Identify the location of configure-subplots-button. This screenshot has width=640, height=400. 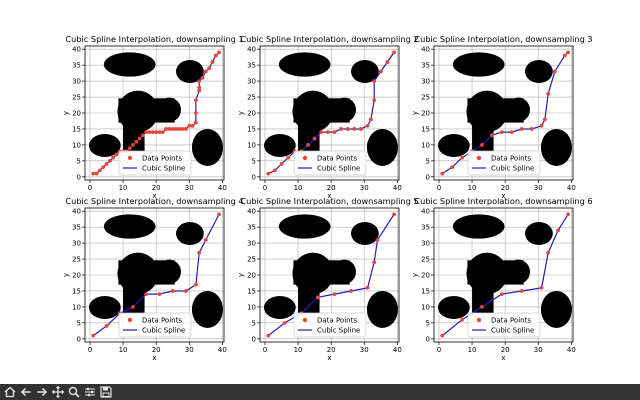
(89, 392).